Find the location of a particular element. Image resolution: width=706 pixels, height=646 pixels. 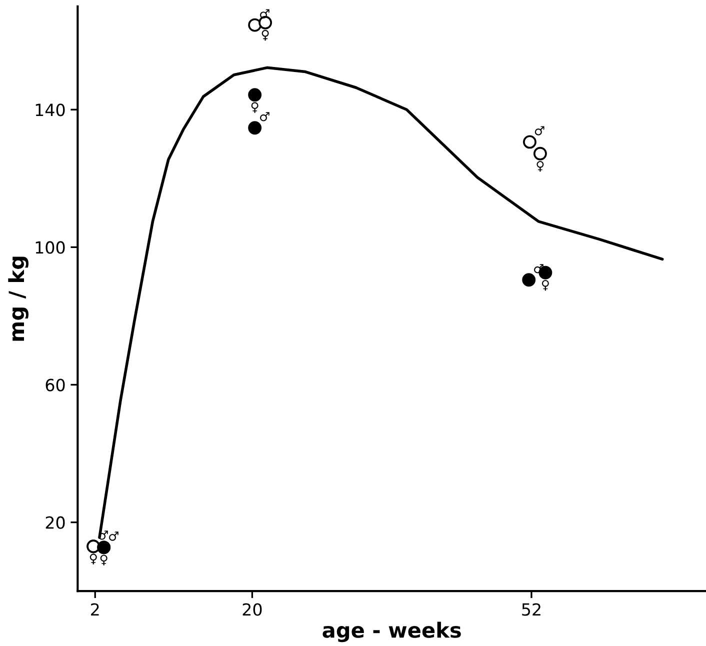

x-axis-title: age - weeks is located at coordinates (391, 632).